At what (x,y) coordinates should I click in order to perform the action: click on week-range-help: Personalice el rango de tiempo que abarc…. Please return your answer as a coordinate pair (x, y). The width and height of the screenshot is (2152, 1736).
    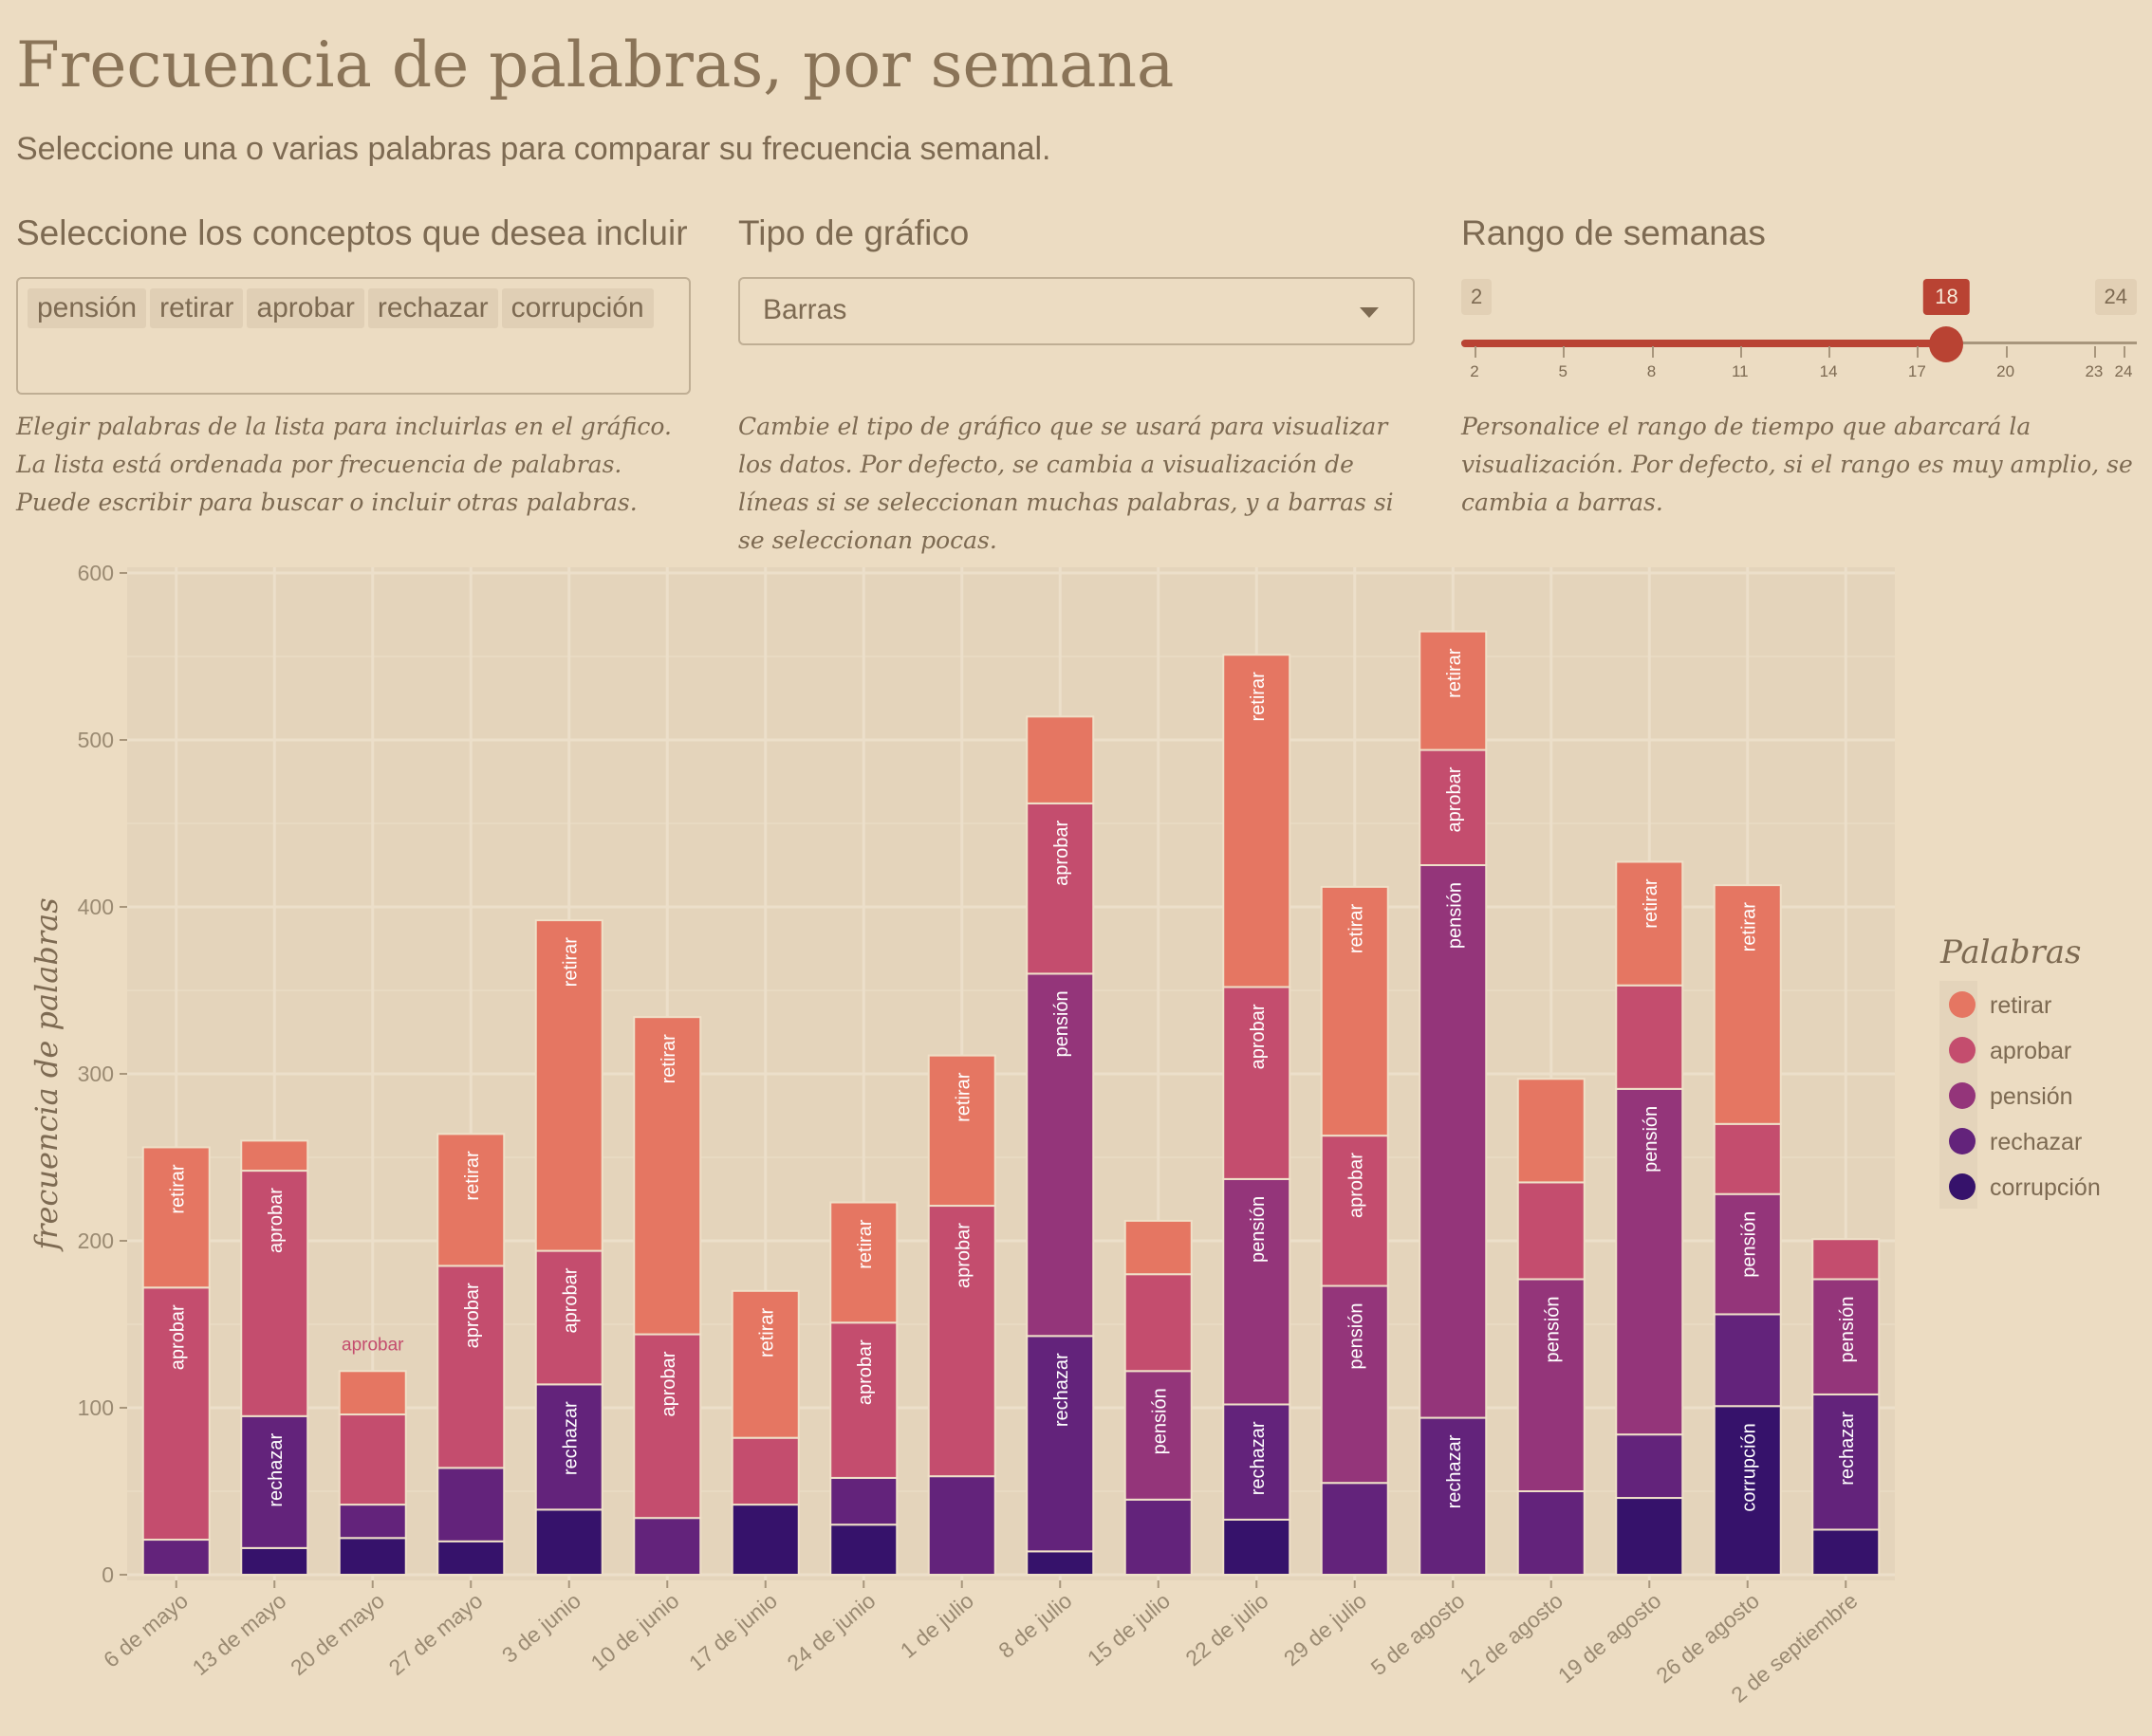
    Looking at the image, I should click on (1797, 464).